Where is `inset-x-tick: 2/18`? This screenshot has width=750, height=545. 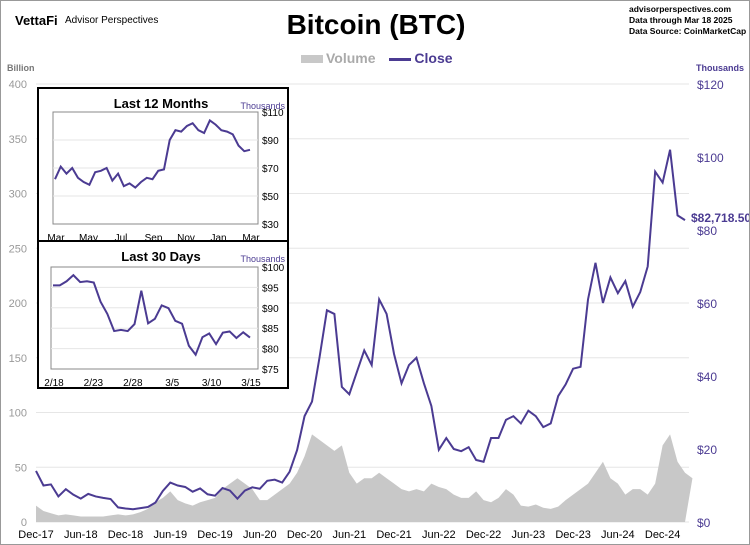
inset-x-tick: 2/18 is located at coordinates (54, 383).